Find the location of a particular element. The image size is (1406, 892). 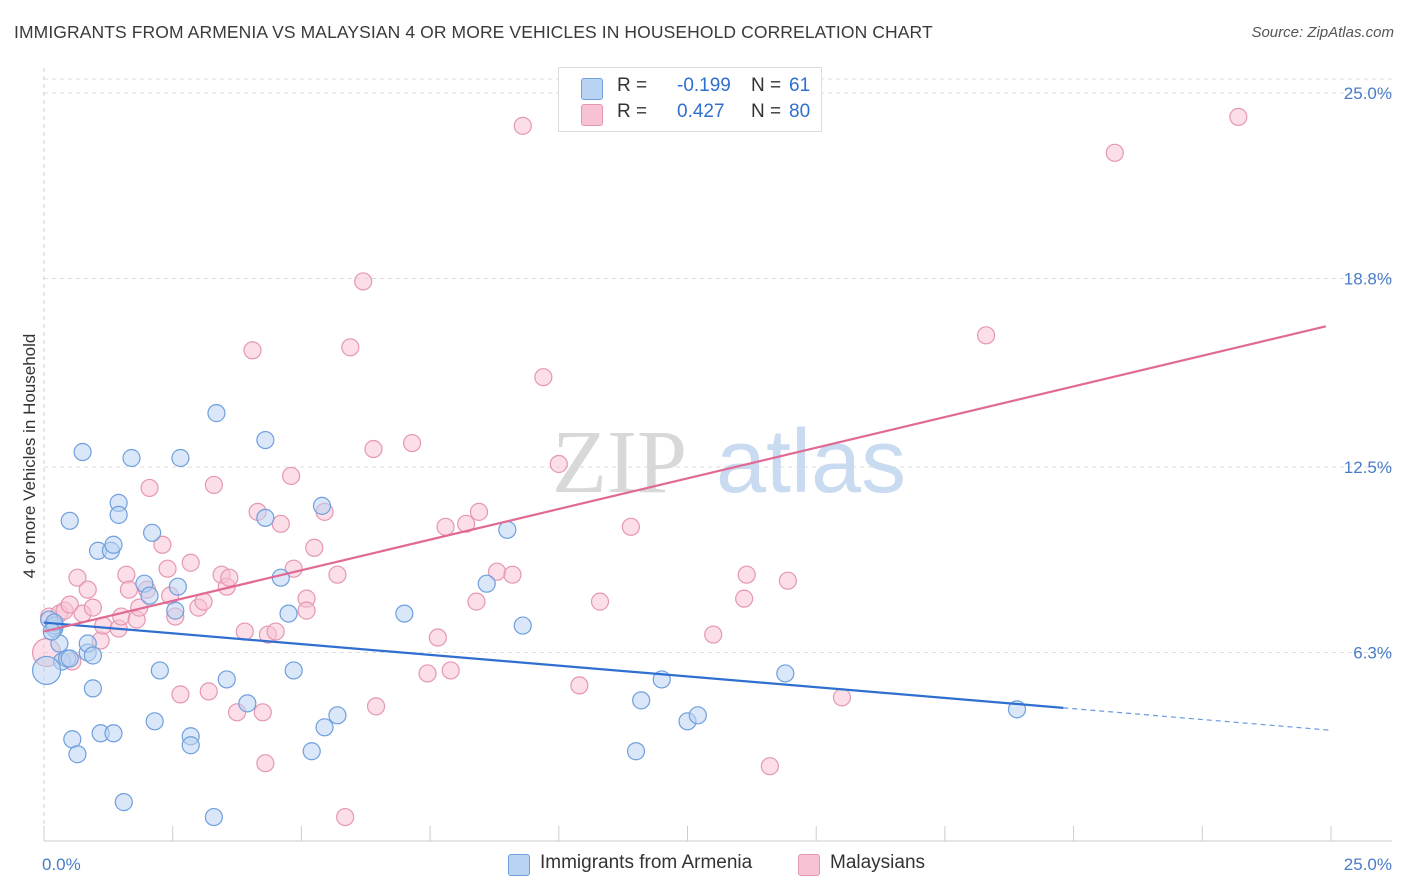

trend-line-armenia-extension is located at coordinates (1197, 719).